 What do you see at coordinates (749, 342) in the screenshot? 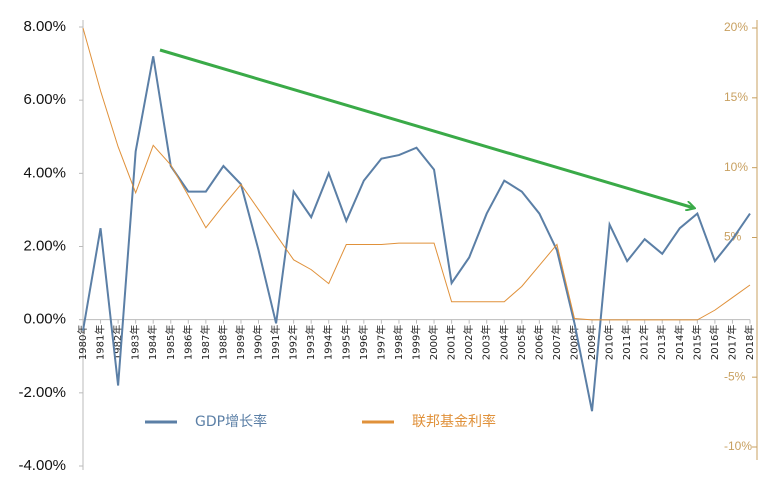
I see `x-tick-label: 2018年` at bounding box center [749, 342].